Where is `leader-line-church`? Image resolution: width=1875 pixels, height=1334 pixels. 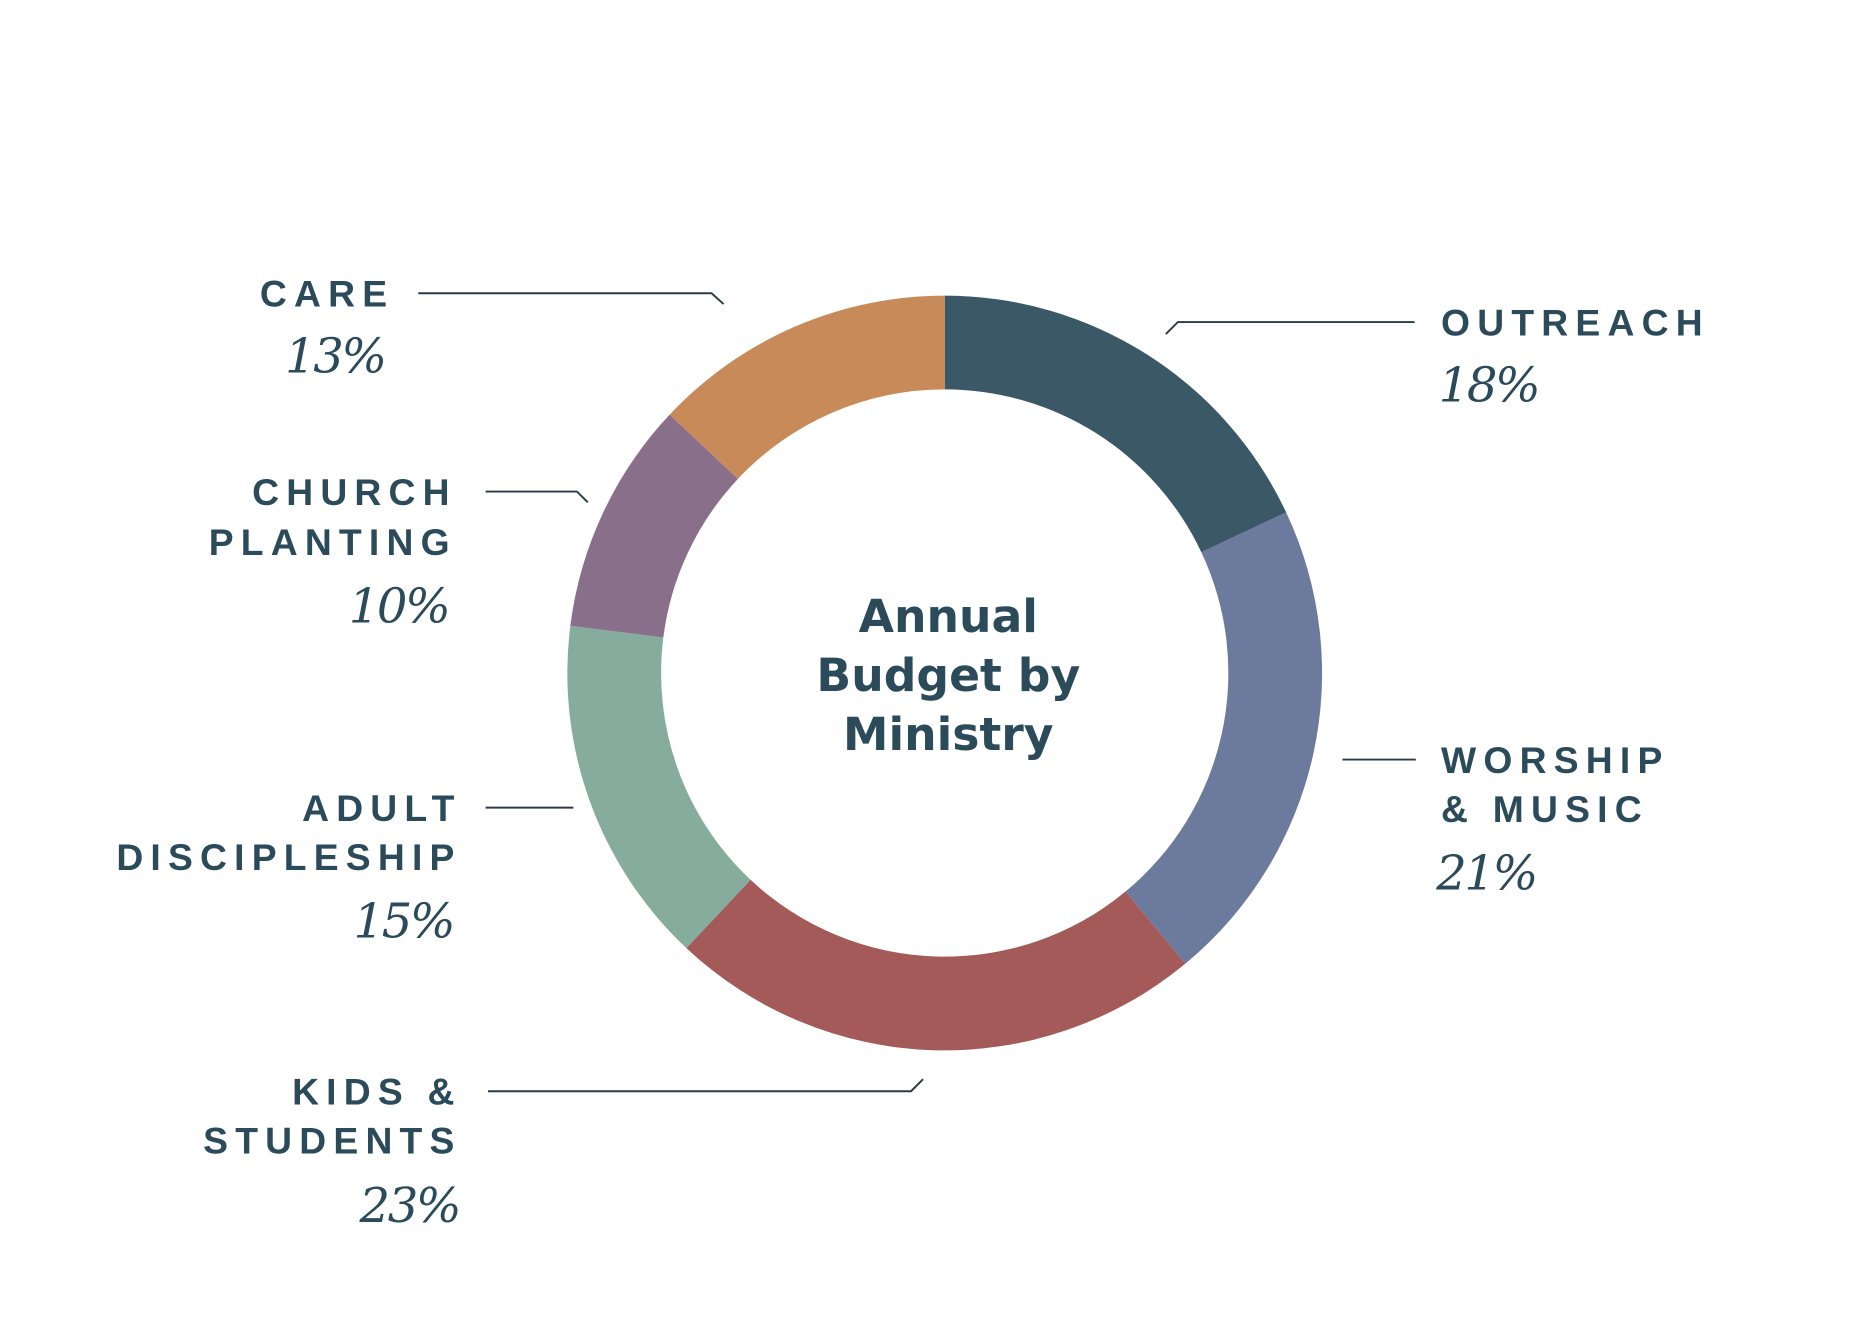 leader-line-church is located at coordinates (537, 497).